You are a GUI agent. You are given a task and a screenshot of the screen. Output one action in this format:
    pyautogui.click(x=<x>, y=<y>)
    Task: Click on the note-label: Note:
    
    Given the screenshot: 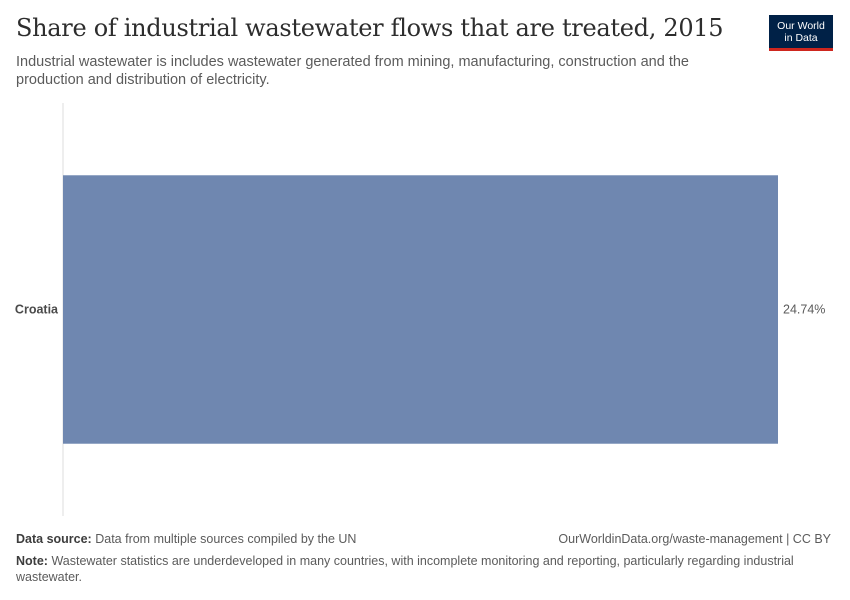 What is the action you would take?
    pyautogui.click(x=32, y=561)
    